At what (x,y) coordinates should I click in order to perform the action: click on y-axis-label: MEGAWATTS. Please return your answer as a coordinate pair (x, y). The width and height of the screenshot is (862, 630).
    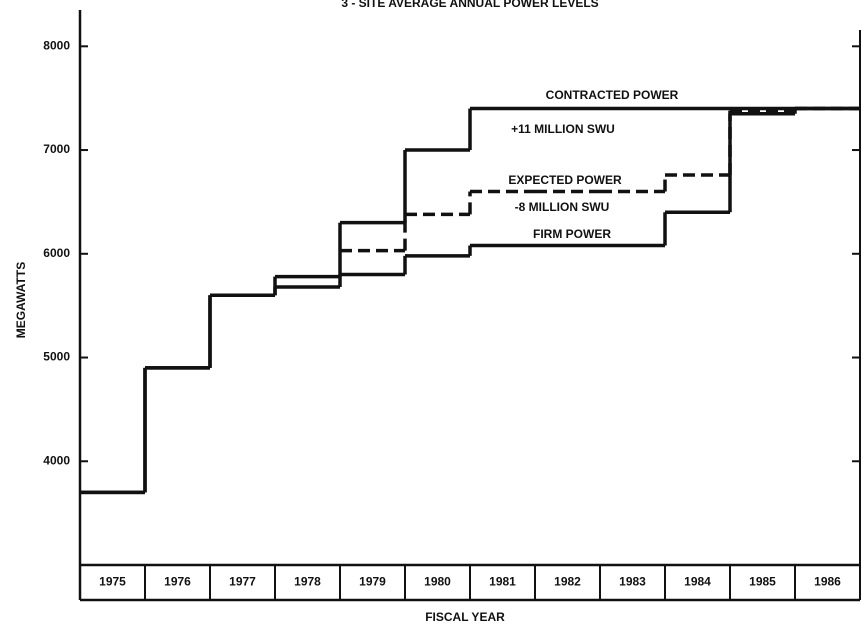
    Looking at the image, I should click on (21, 300).